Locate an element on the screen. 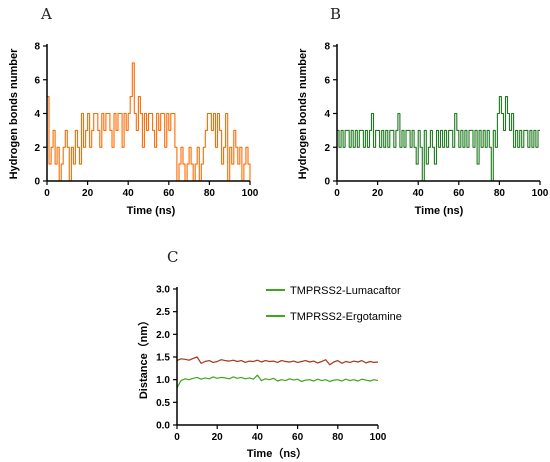 The image size is (550, 462). chart-c-ytick-label: 1.0 is located at coordinates (163, 380).